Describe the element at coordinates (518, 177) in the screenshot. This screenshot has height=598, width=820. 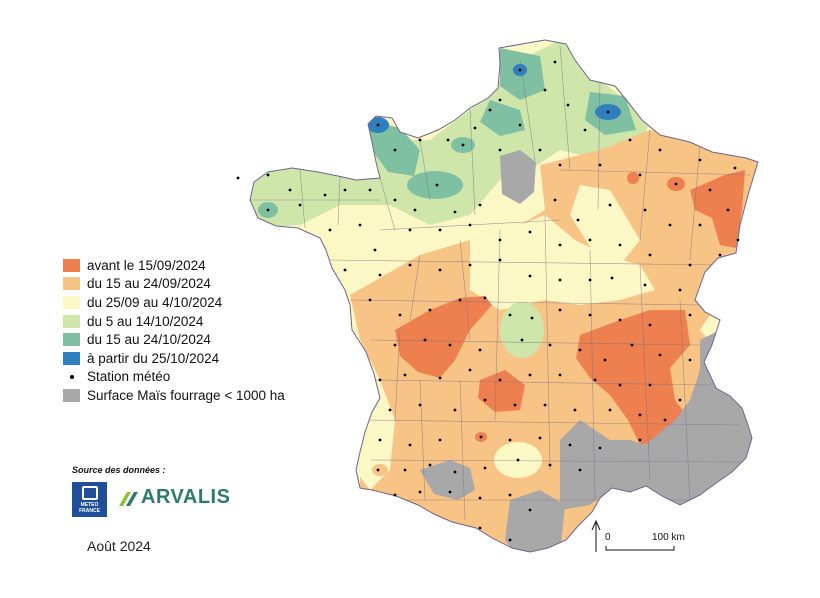
I see `zone-gray-paris` at that location.